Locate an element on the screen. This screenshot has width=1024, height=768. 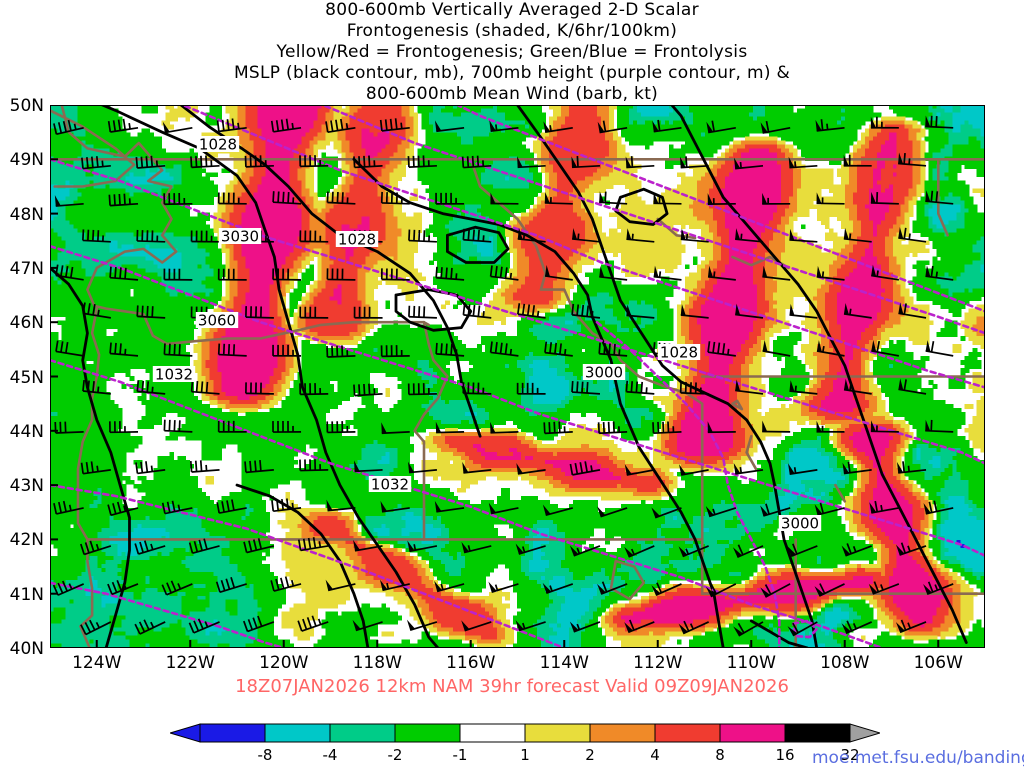
x-tick-118W: 118W is located at coordinates (377, 663).